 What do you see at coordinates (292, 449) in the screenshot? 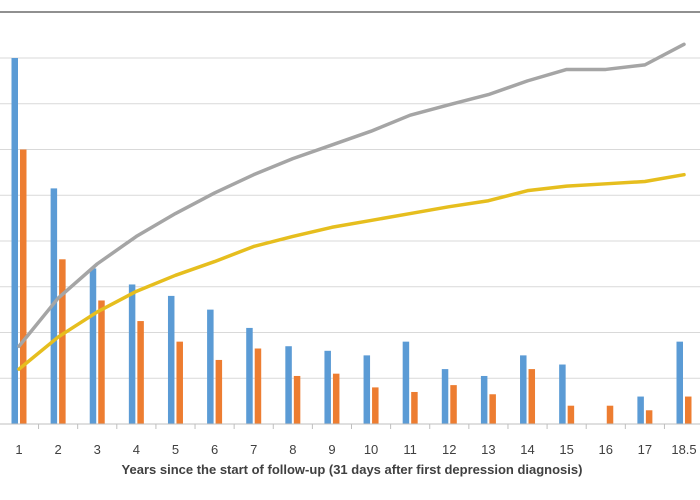
I see `x-tick-label-8: 8` at bounding box center [292, 449].